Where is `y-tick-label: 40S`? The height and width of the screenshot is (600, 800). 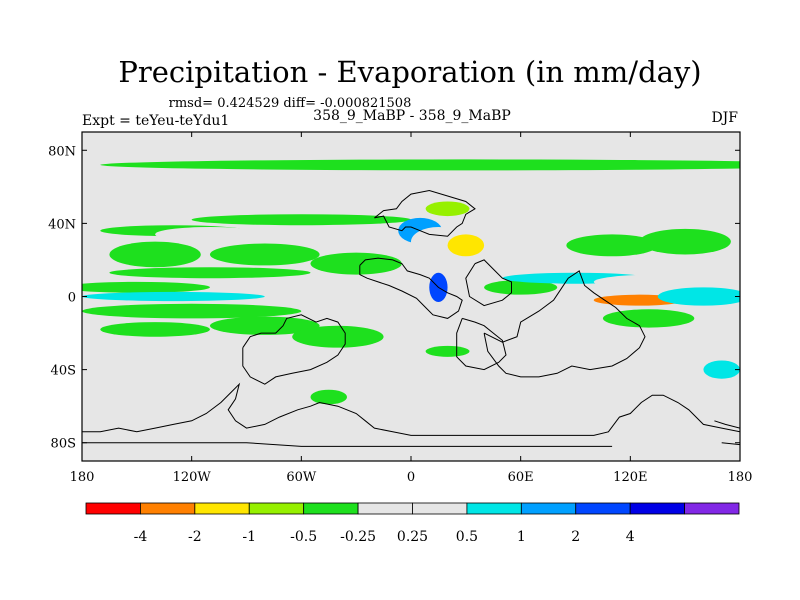 y-tick-label: 40S is located at coordinates (63, 371).